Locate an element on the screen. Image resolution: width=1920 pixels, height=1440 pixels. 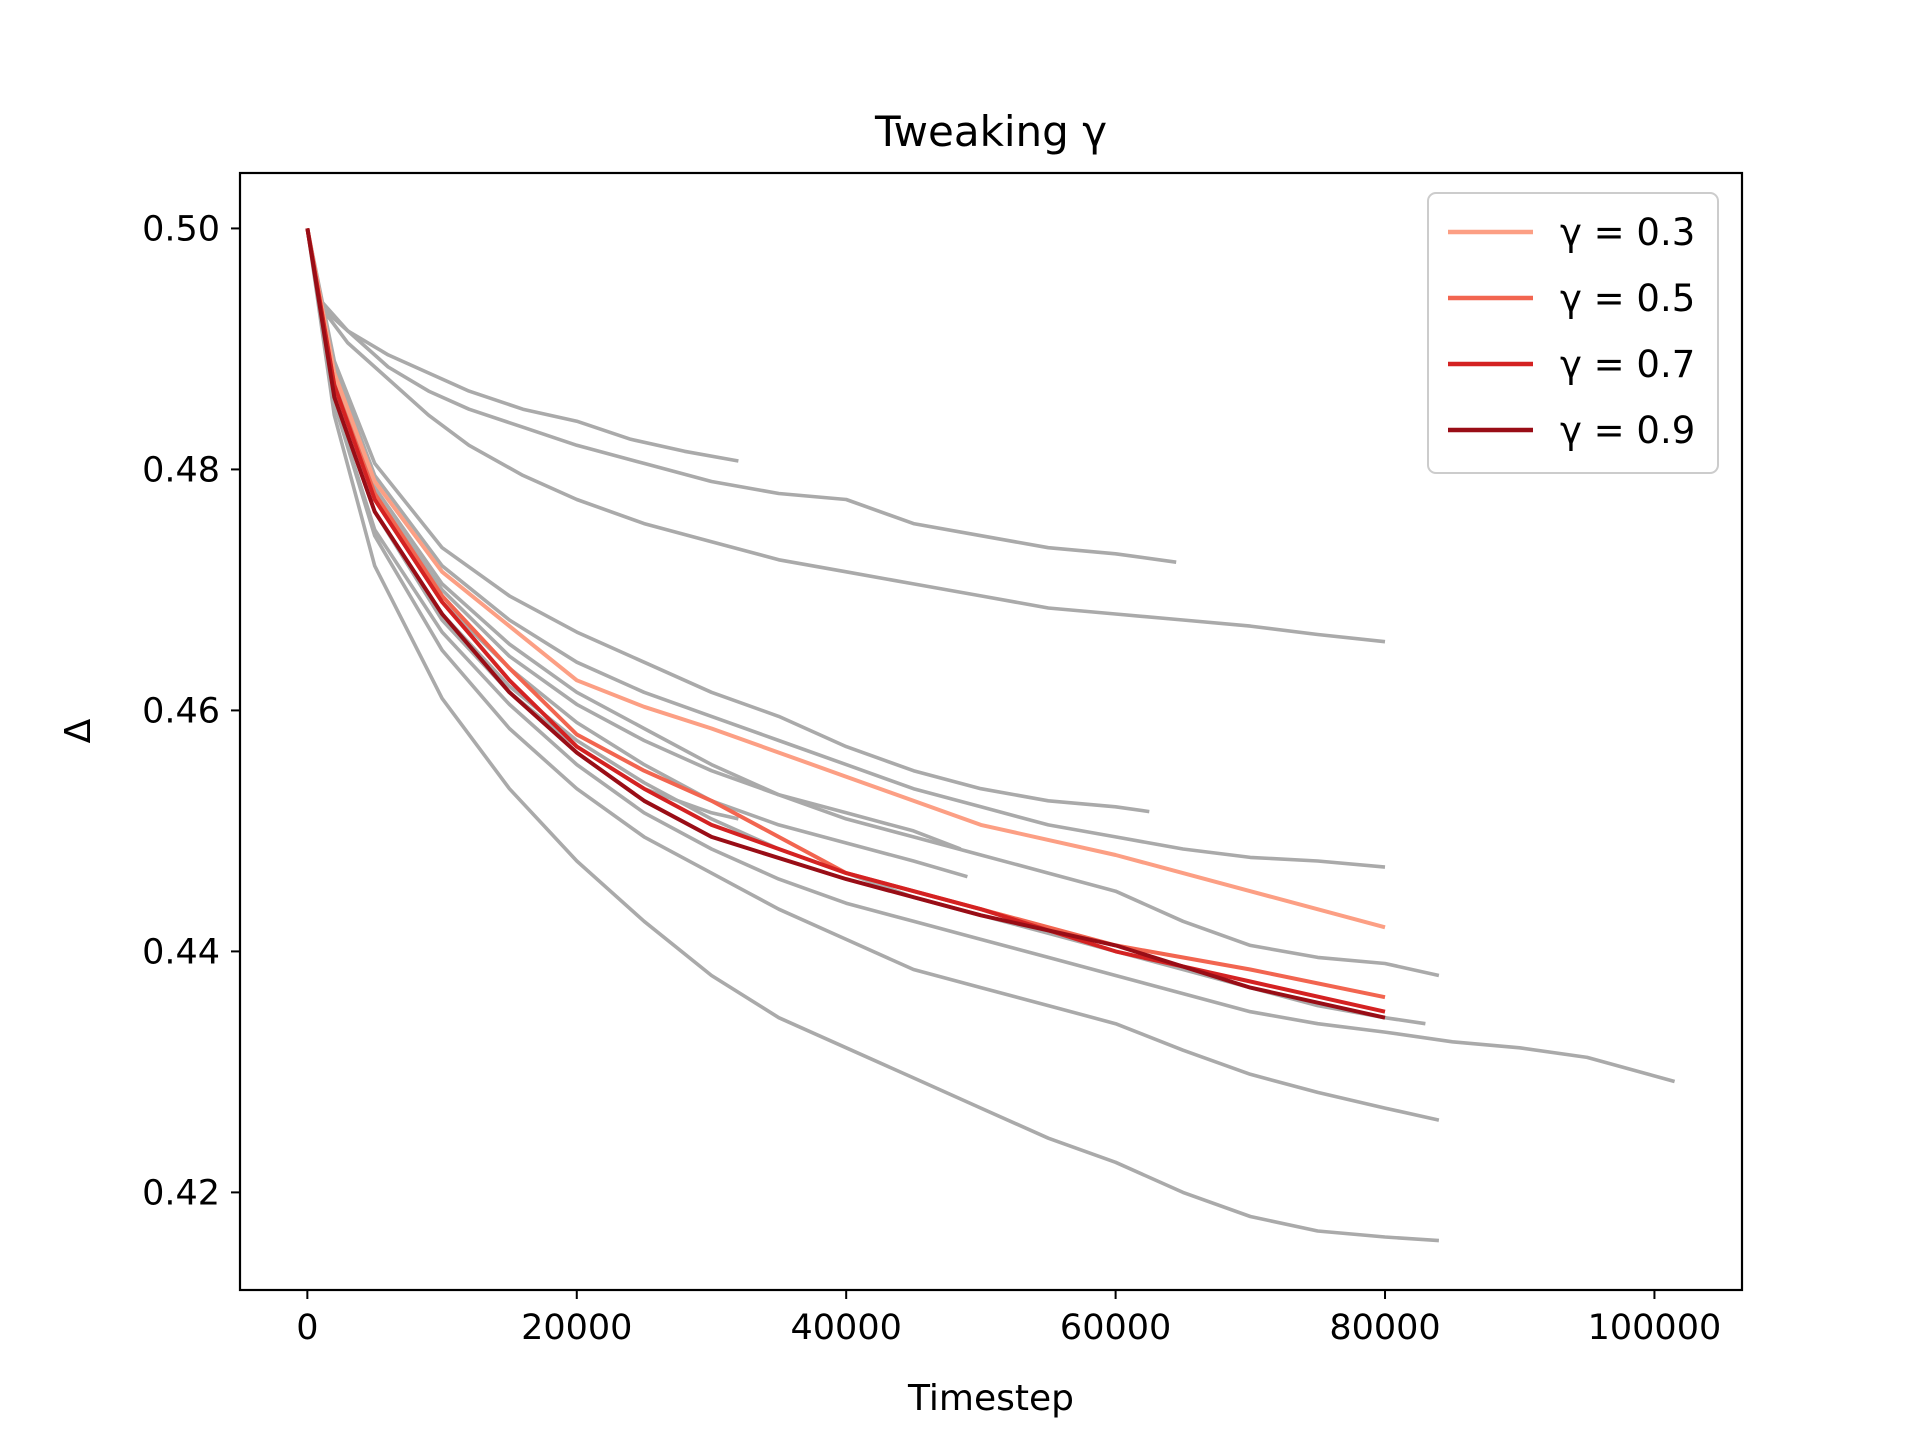
legend-label: γ = 0.7 is located at coordinates (1627, 364).